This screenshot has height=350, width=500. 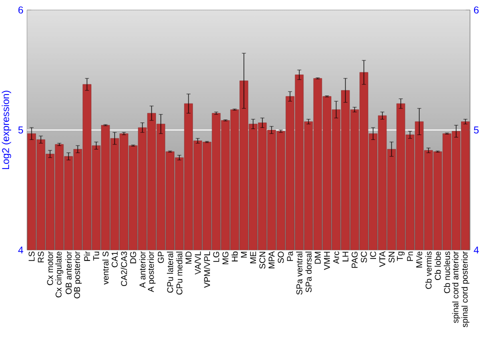 I want to click on x-tick-label: spinal cord posterior, so click(x=465, y=289).